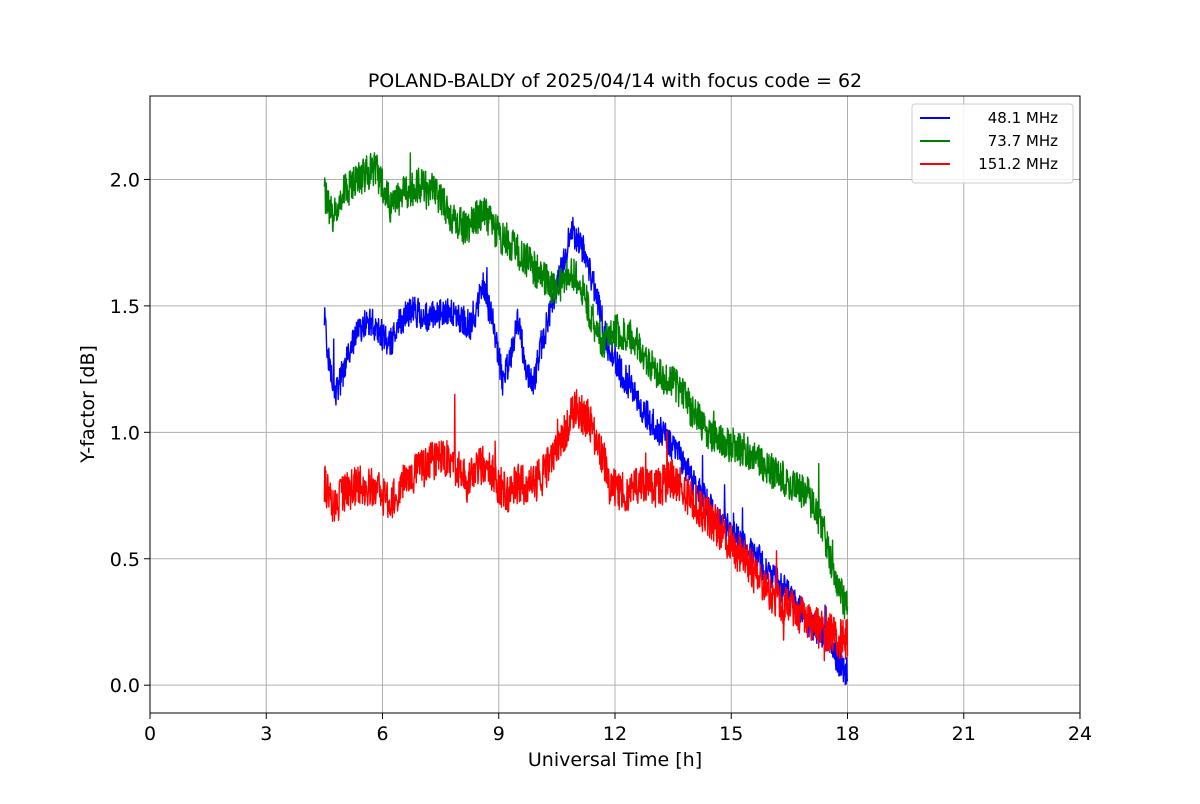  What do you see at coordinates (125, 180) in the screenshot?
I see `y-tick-label: 2.0` at bounding box center [125, 180].